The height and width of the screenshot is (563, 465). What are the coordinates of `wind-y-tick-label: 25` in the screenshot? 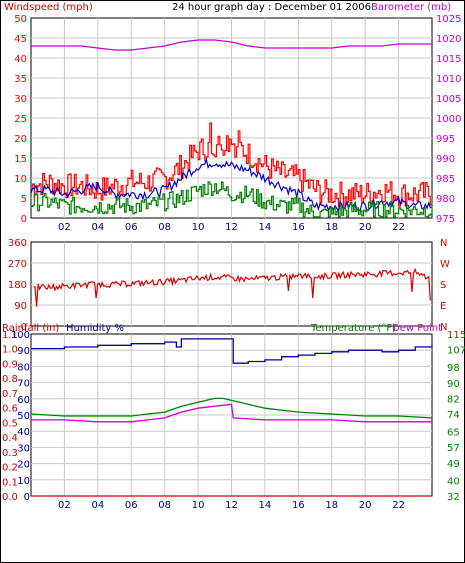 It's located at (20, 119).